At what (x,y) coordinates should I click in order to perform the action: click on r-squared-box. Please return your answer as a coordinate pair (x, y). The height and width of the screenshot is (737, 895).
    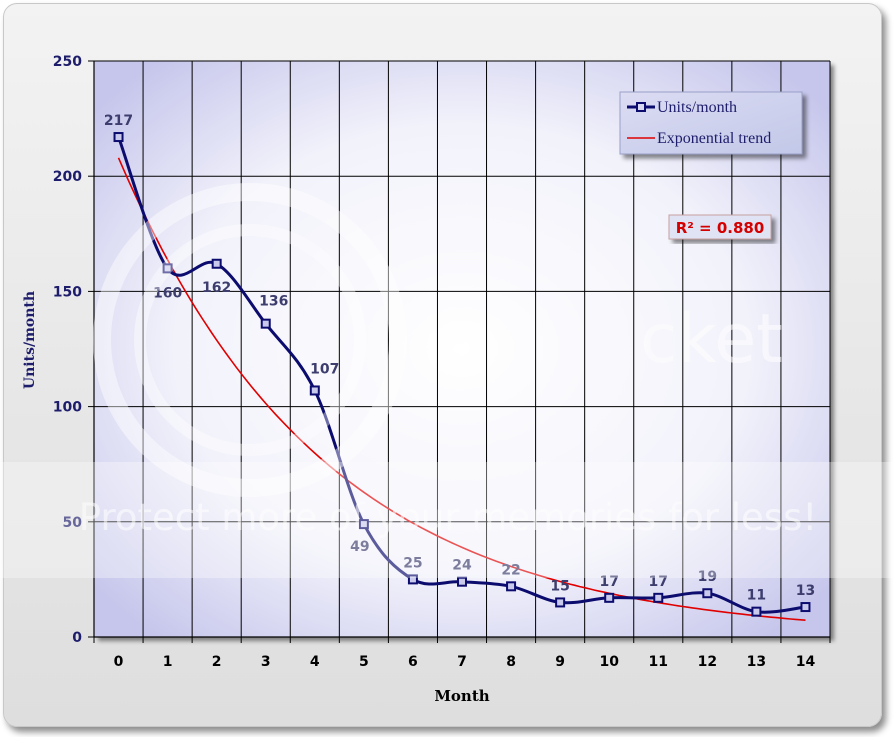
    Looking at the image, I should click on (720, 227).